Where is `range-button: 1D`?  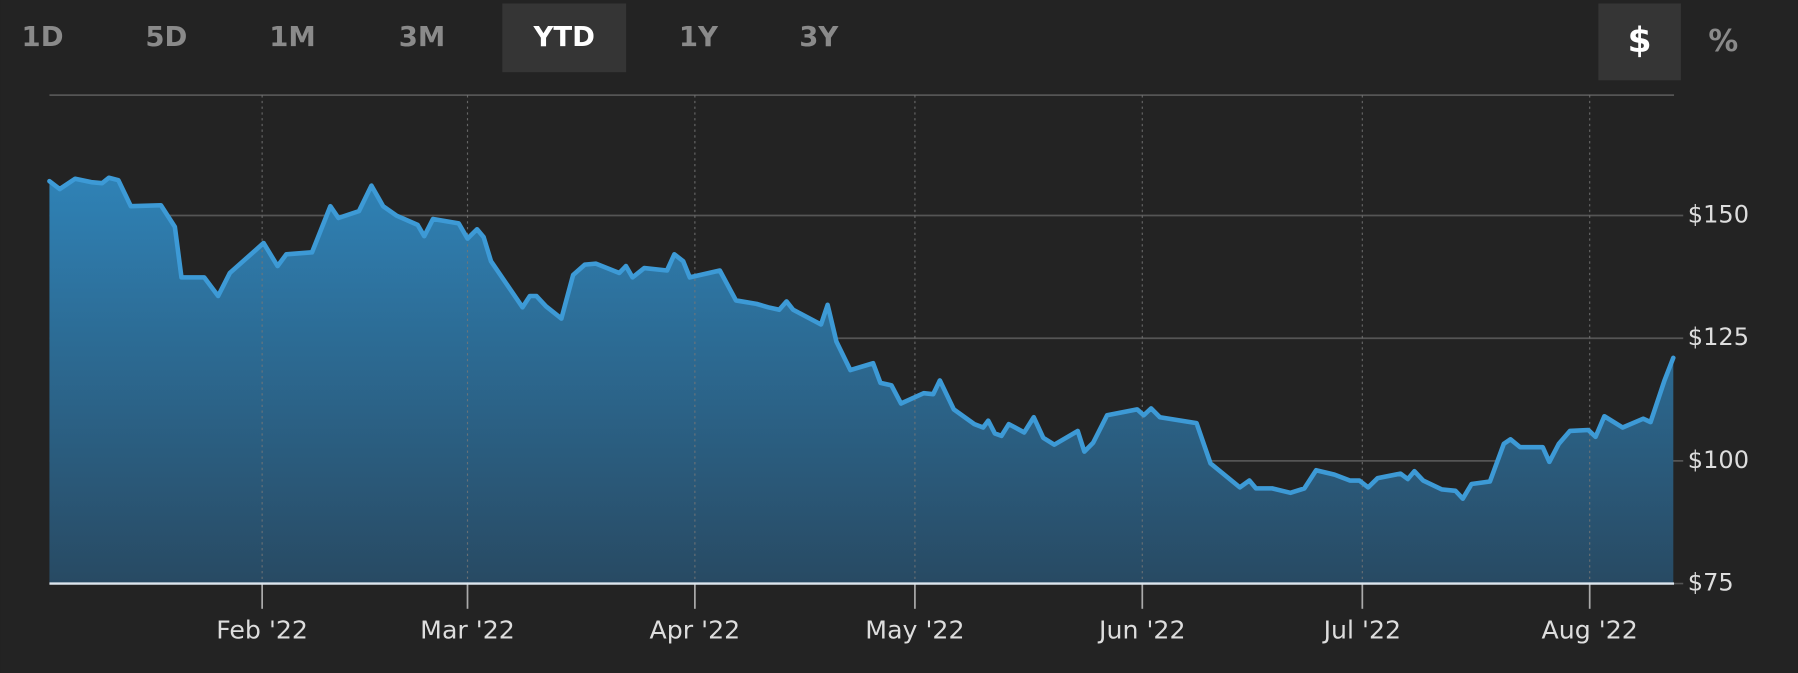
range-button: 1D is located at coordinates (43, 37).